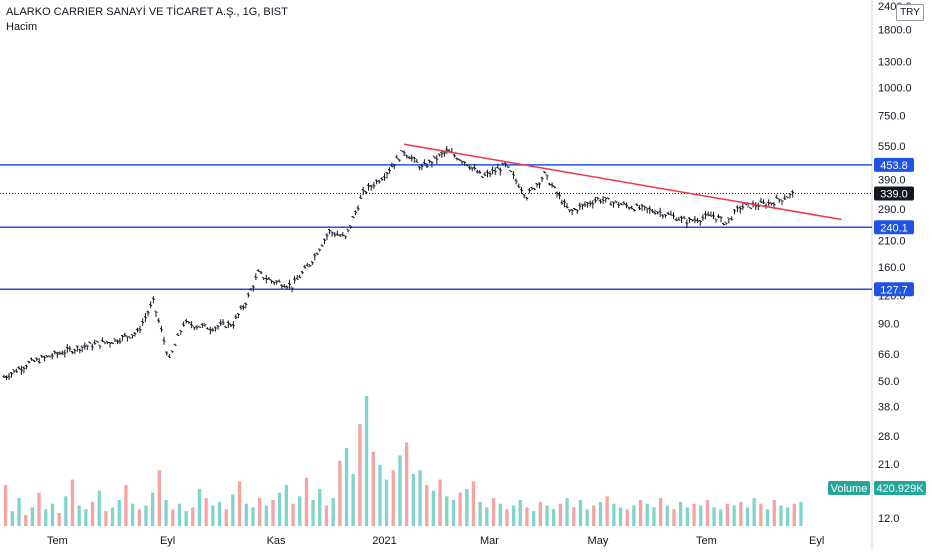  Describe the element at coordinates (900, 488) in the screenshot. I see `volume-value-badge` at that location.